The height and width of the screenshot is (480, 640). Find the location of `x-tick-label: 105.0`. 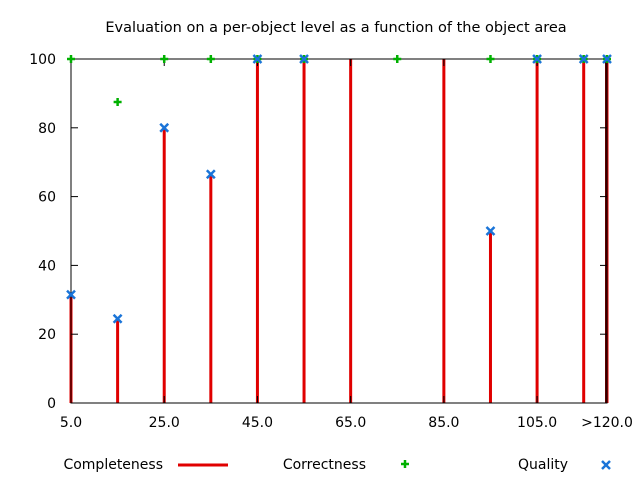

x-tick-label: 105.0 is located at coordinates (537, 423).